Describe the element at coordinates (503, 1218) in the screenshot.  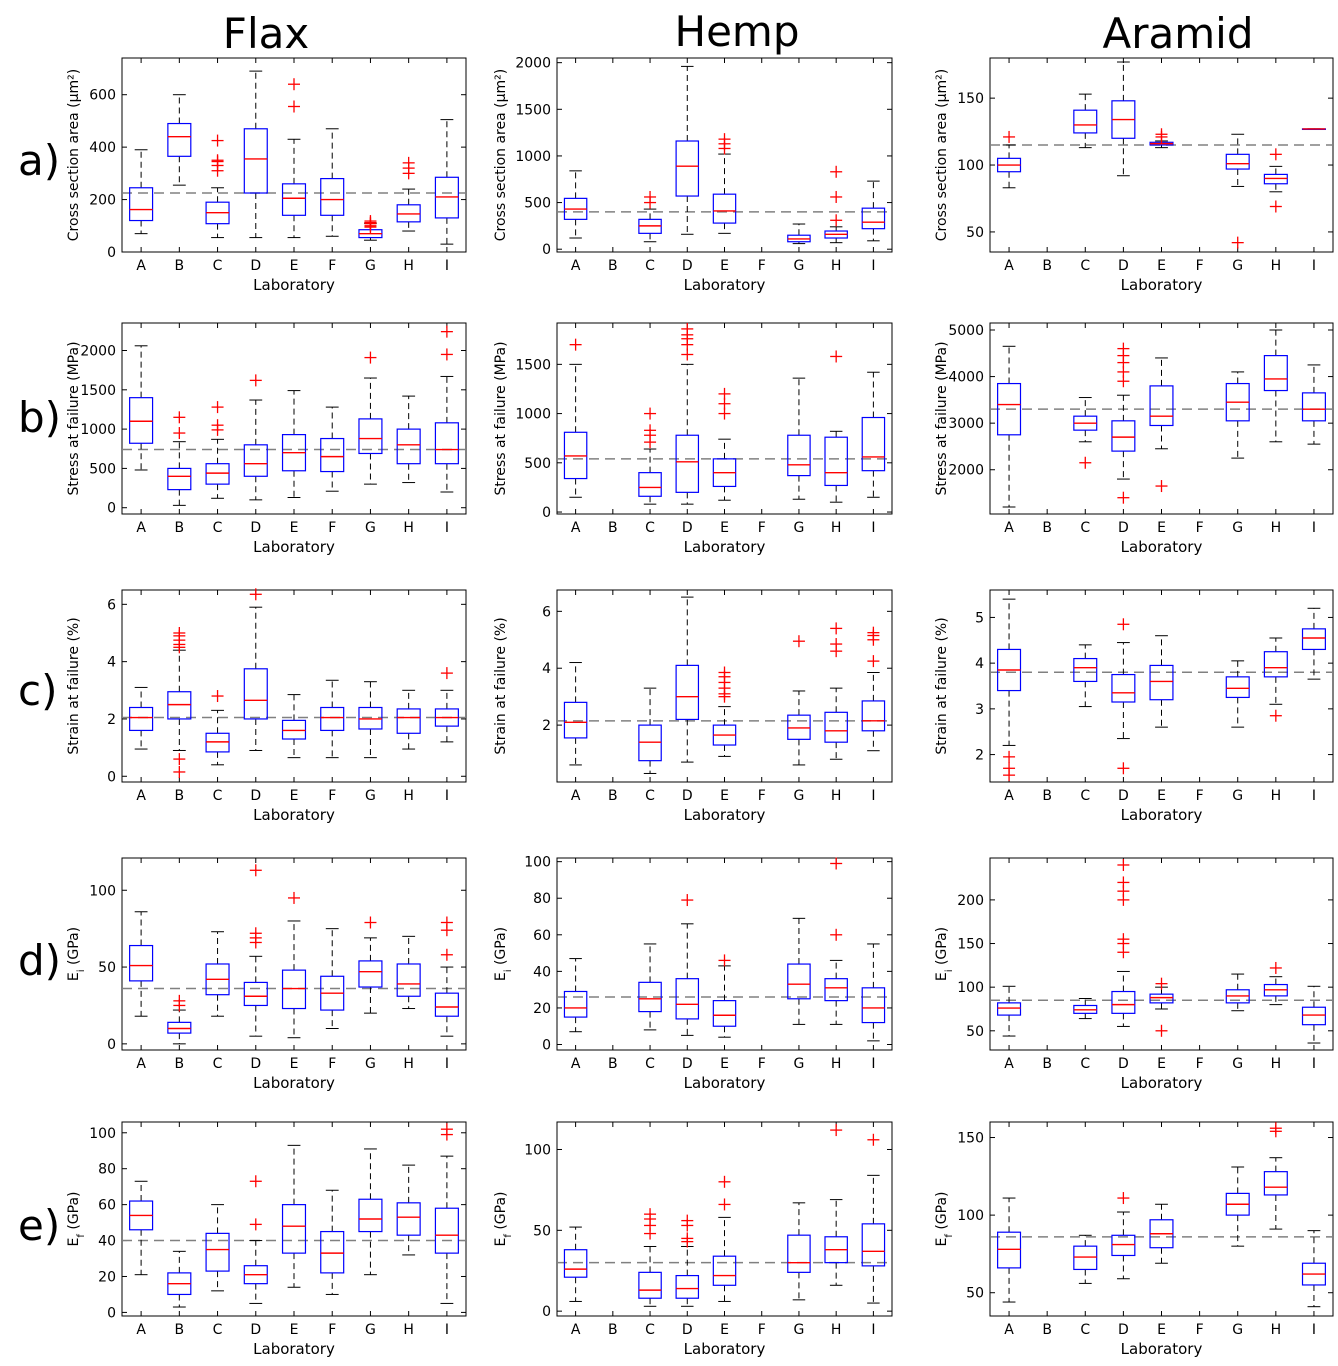
I see `y-axis-label: Ef (GPa)` at that location.